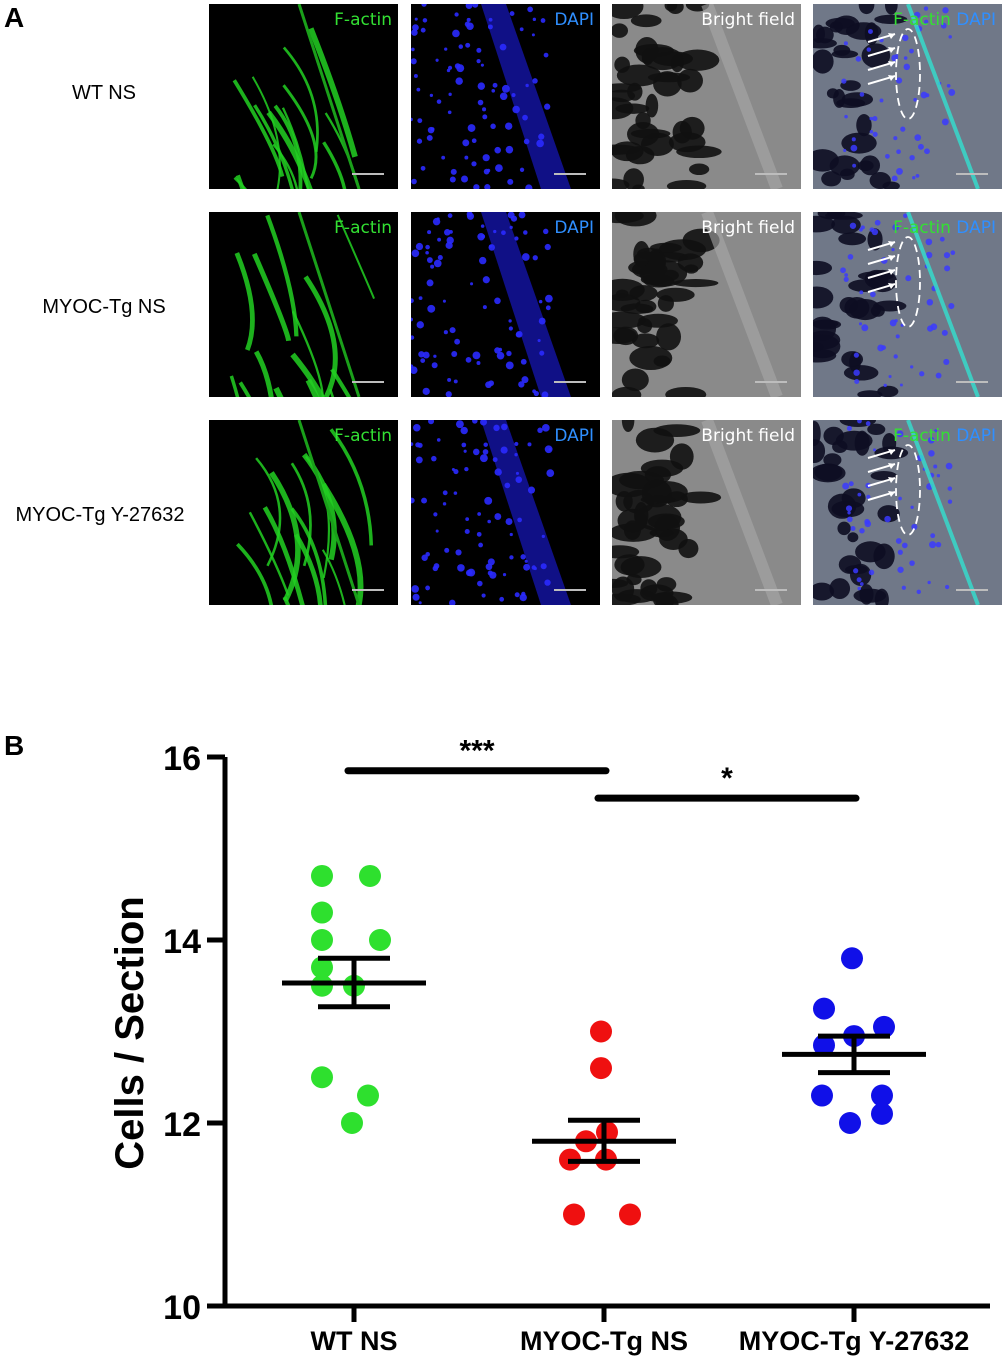  Describe the element at coordinates (100, 515) in the screenshot. I see `row-label-myoc-tg-y27632: MYOC-Tg Y-27632` at that location.